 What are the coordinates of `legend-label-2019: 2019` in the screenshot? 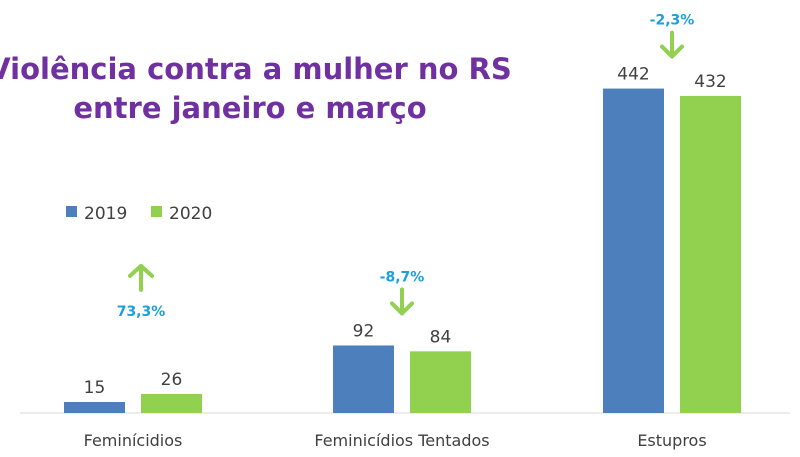 It's located at (105, 214).